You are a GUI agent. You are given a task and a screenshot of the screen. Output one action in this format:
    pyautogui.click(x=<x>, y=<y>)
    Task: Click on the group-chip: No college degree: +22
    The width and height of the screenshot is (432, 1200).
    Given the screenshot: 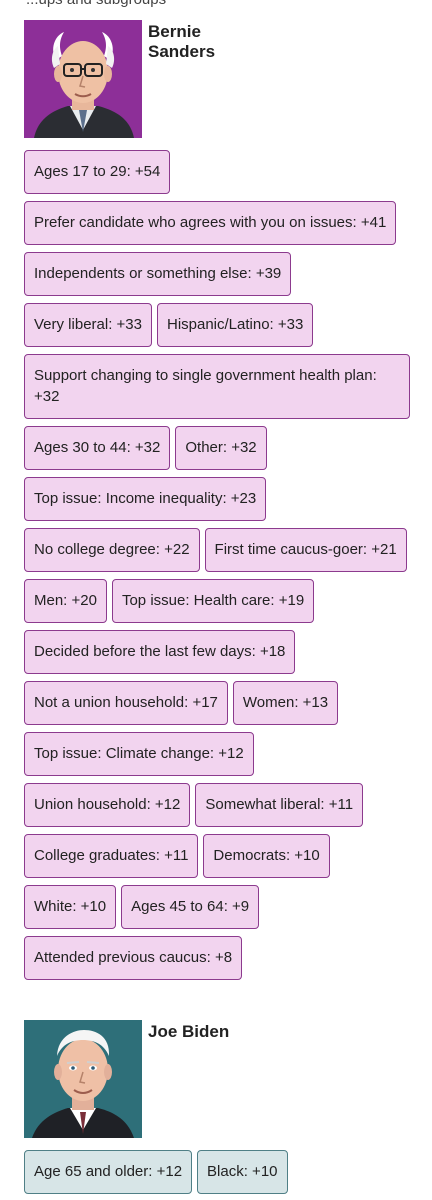 What is the action you would take?
    pyautogui.click(x=112, y=550)
    